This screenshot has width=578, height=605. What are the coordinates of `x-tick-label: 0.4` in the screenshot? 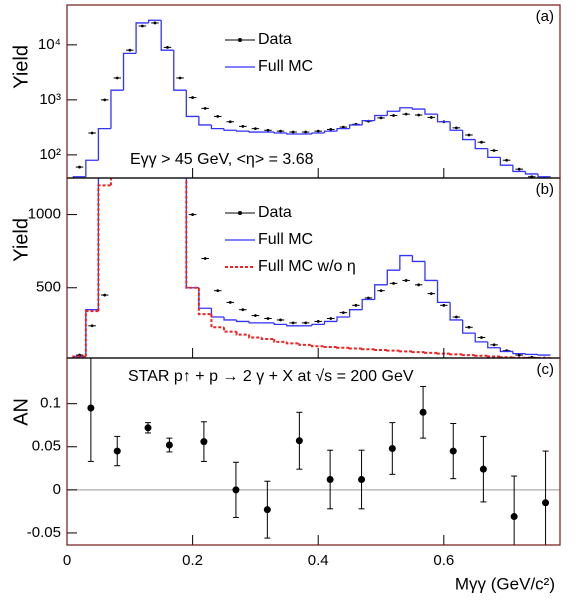 It's located at (318, 560).